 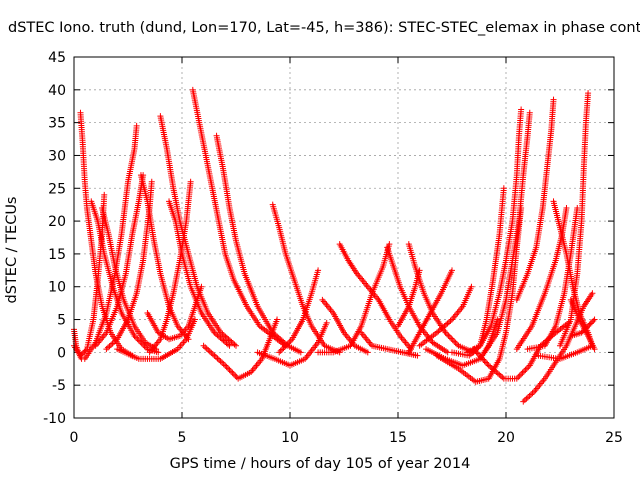 I want to click on x-tick-label: 5, so click(x=182, y=438).